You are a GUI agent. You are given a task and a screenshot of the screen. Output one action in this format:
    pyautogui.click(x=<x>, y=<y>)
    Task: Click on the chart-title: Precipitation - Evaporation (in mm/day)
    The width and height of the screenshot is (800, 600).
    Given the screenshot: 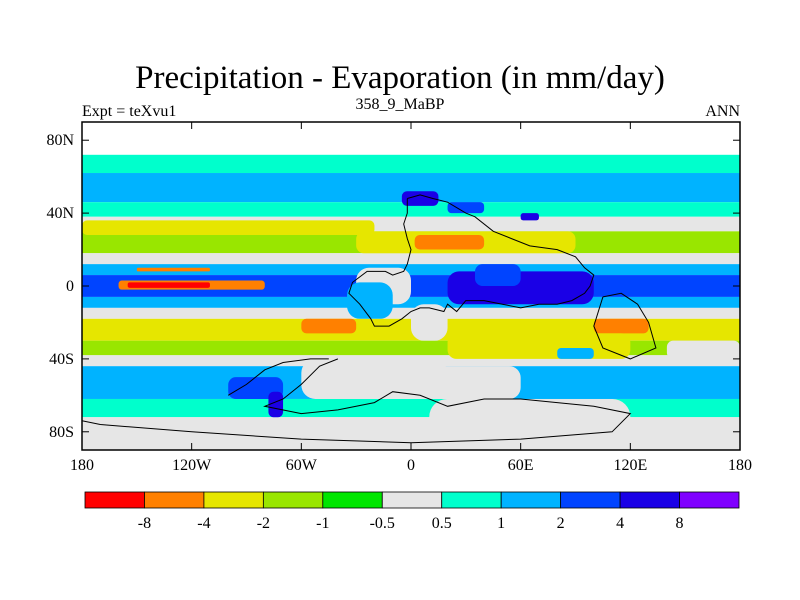 What is the action you would take?
    pyautogui.click(x=400, y=78)
    